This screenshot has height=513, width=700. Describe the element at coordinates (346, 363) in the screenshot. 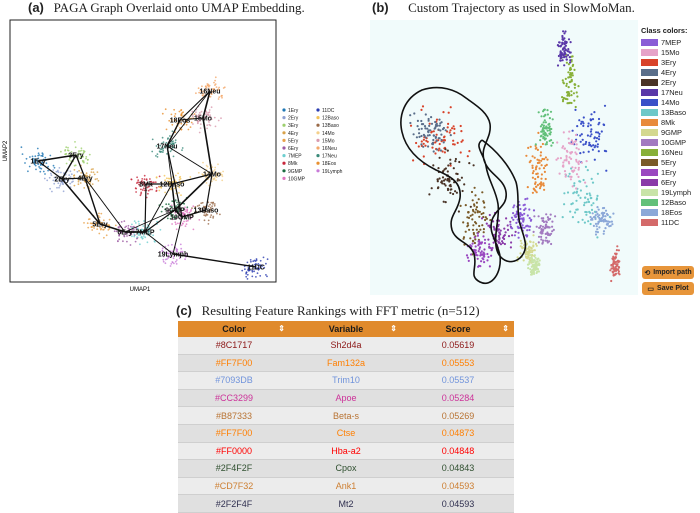

I see `table-row: #FF7F00 Fam132a 0.05553` at that location.